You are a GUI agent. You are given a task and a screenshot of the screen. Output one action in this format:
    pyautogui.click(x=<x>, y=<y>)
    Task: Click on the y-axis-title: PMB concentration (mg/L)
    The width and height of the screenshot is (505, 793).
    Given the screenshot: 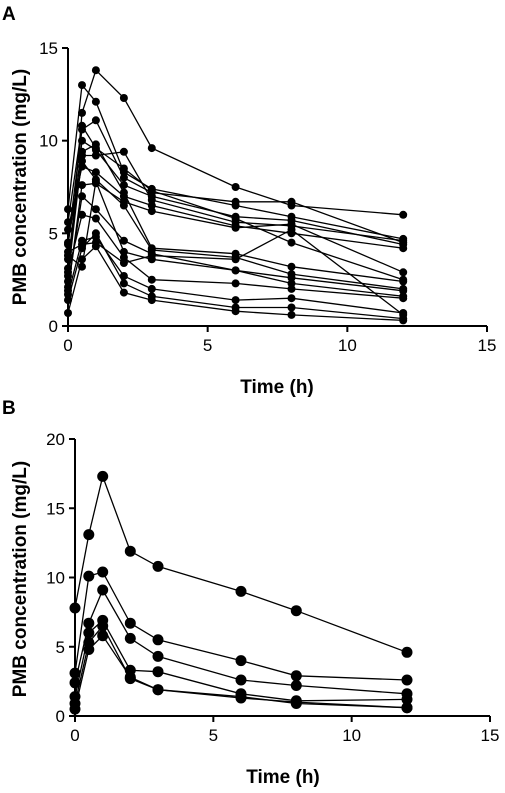 What is the action you would take?
    pyautogui.click(x=20, y=187)
    